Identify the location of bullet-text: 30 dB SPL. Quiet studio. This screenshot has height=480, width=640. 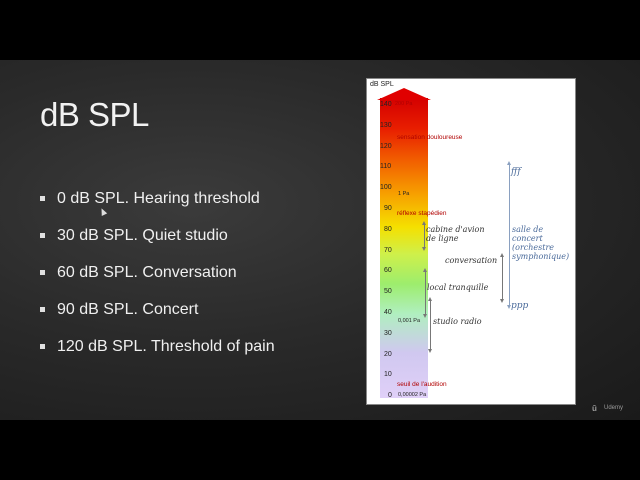
(142, 235).